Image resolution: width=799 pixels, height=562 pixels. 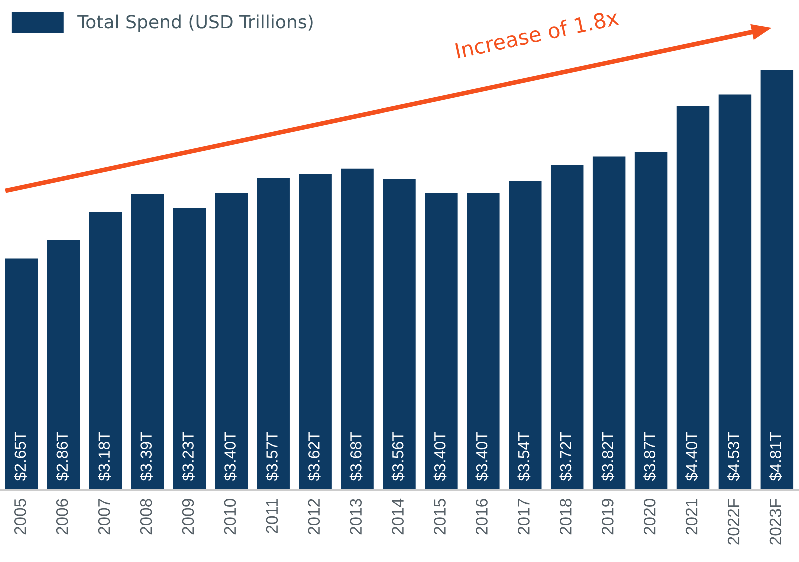 What do you see at coordinates (650, 517) in the screenshot?
I see `x-tick-label: 2020` at bounding box center [650, 517].